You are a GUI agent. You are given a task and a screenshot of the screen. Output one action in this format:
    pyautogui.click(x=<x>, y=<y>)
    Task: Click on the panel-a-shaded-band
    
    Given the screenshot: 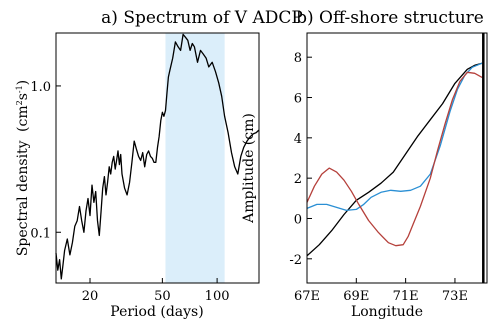 What is the action you would take?
    pyautogui.click(x=195, y=158)
    